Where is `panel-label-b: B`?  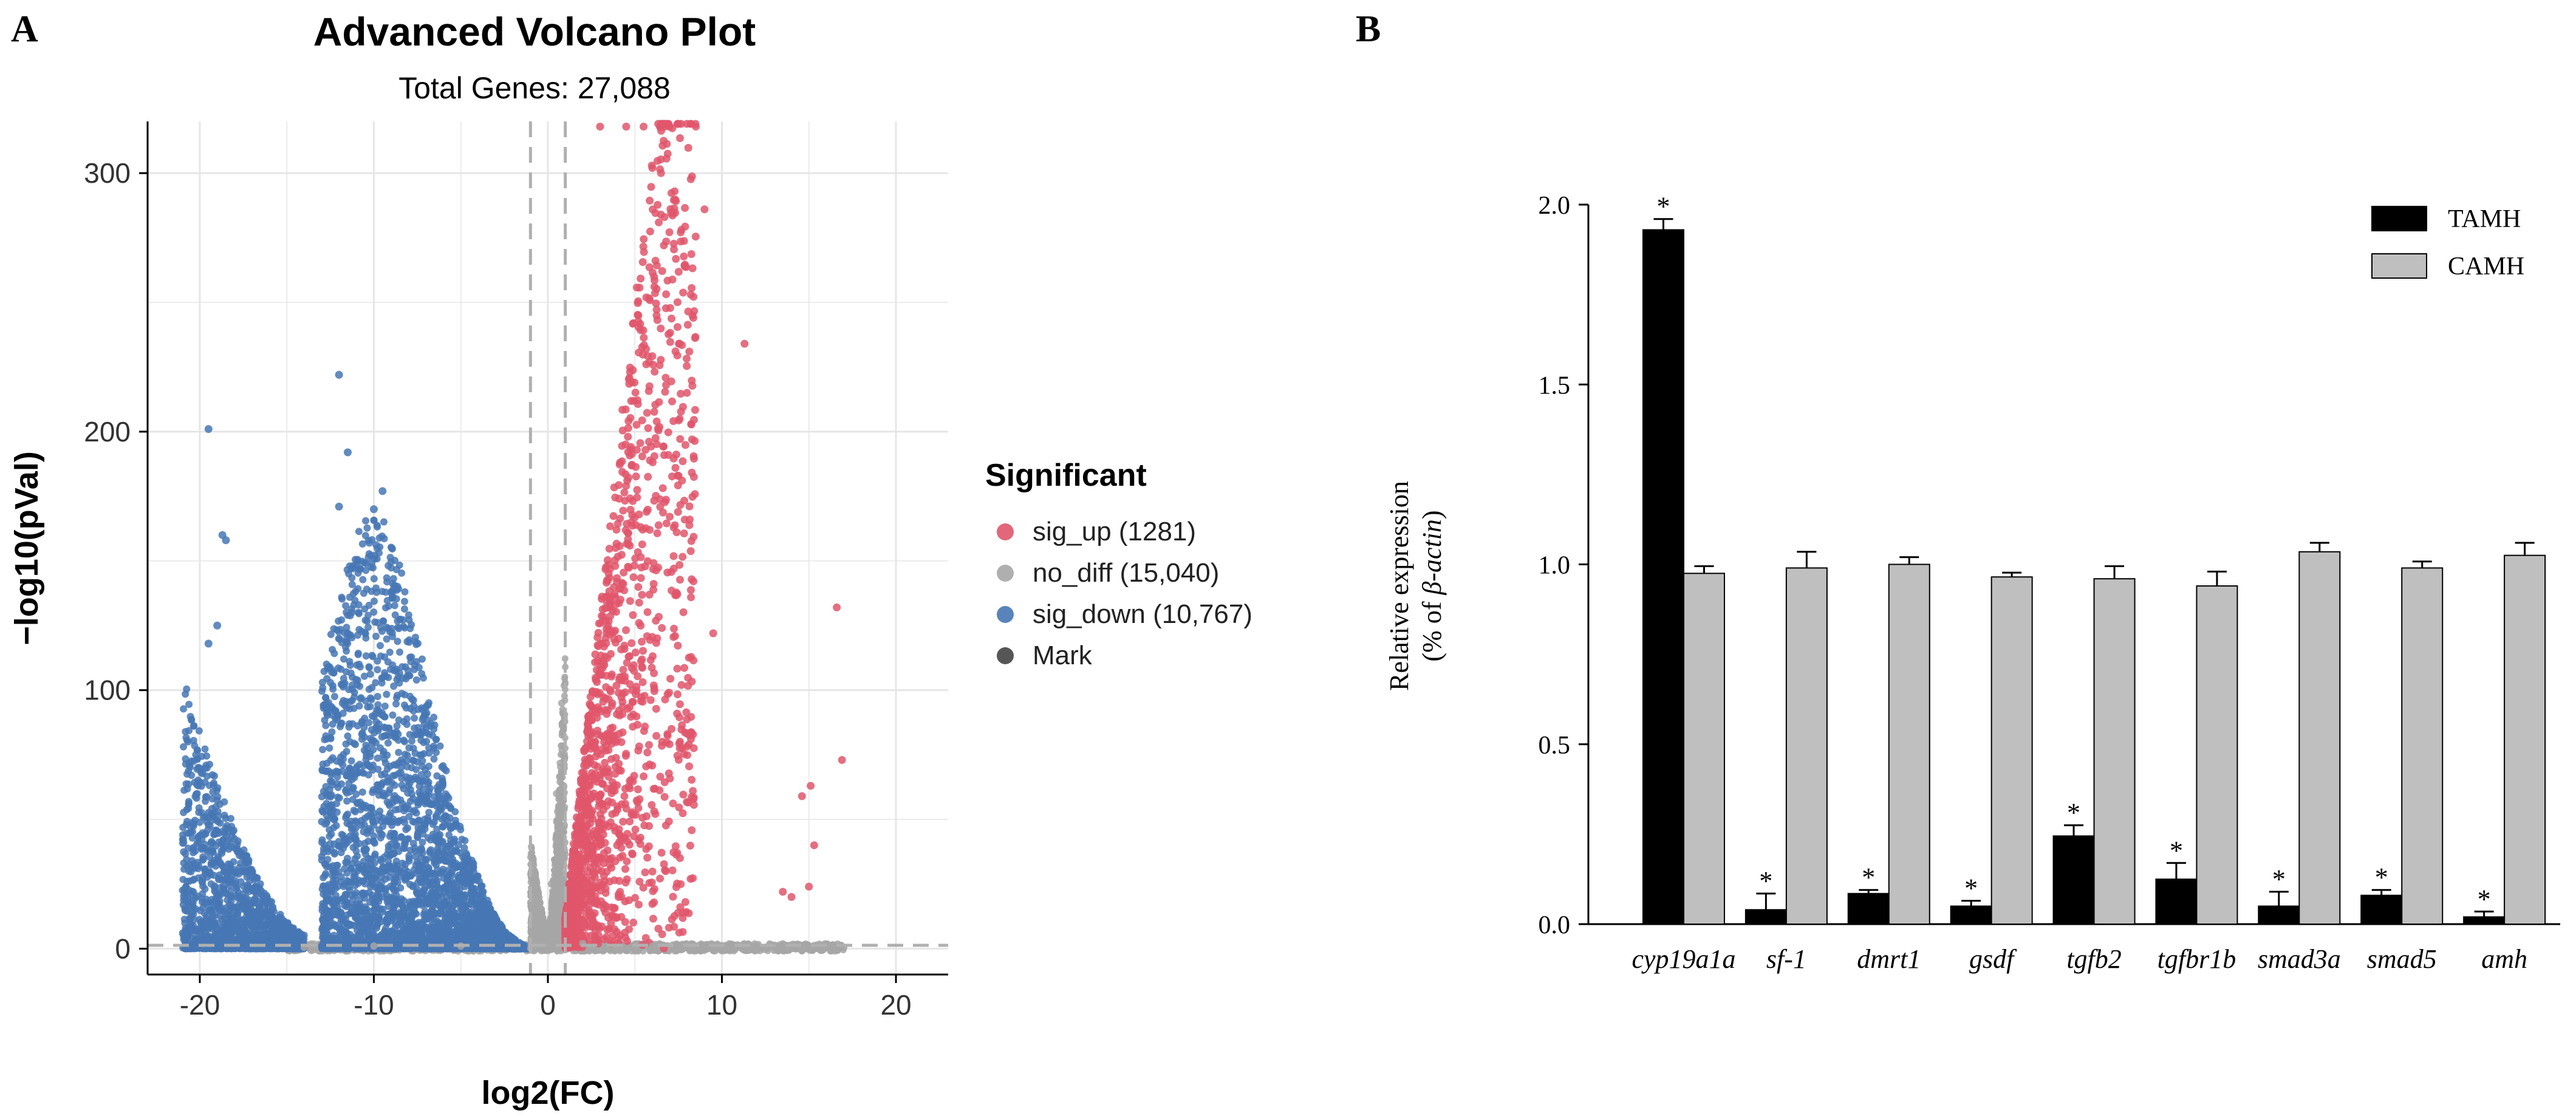
panel-label-b: B is located at coordinates (1368, 29).